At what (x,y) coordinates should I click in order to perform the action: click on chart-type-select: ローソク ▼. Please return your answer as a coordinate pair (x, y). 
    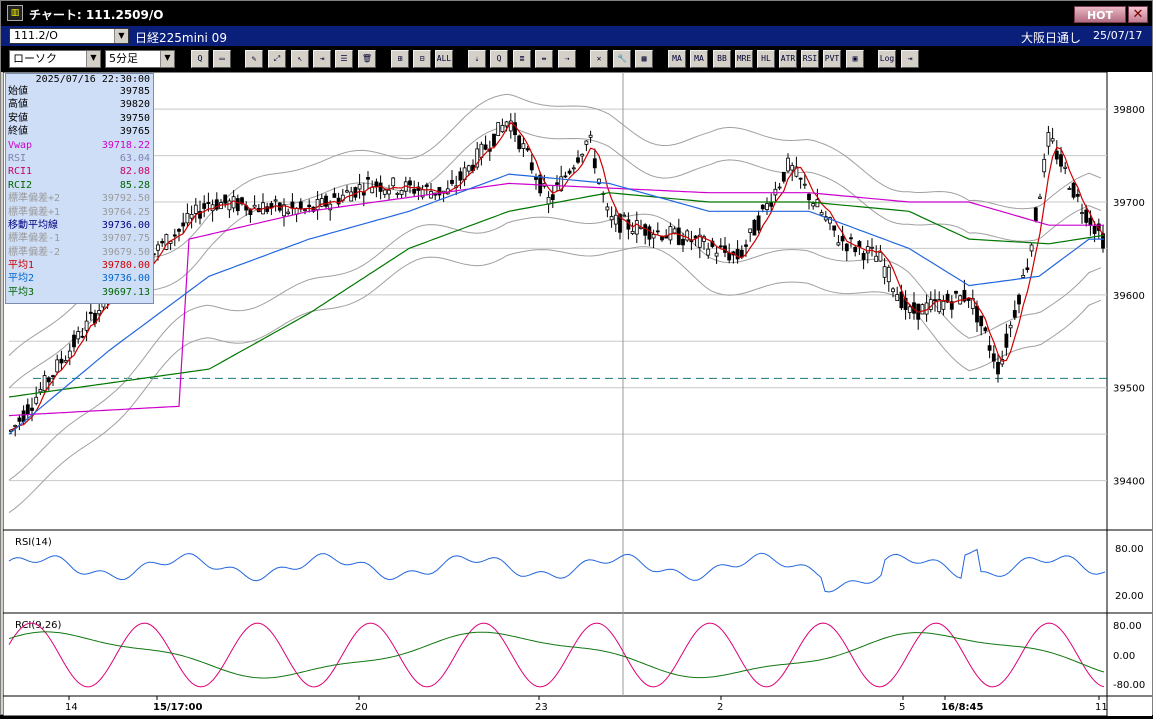
    Looking at the image, I should click on (55, 59).